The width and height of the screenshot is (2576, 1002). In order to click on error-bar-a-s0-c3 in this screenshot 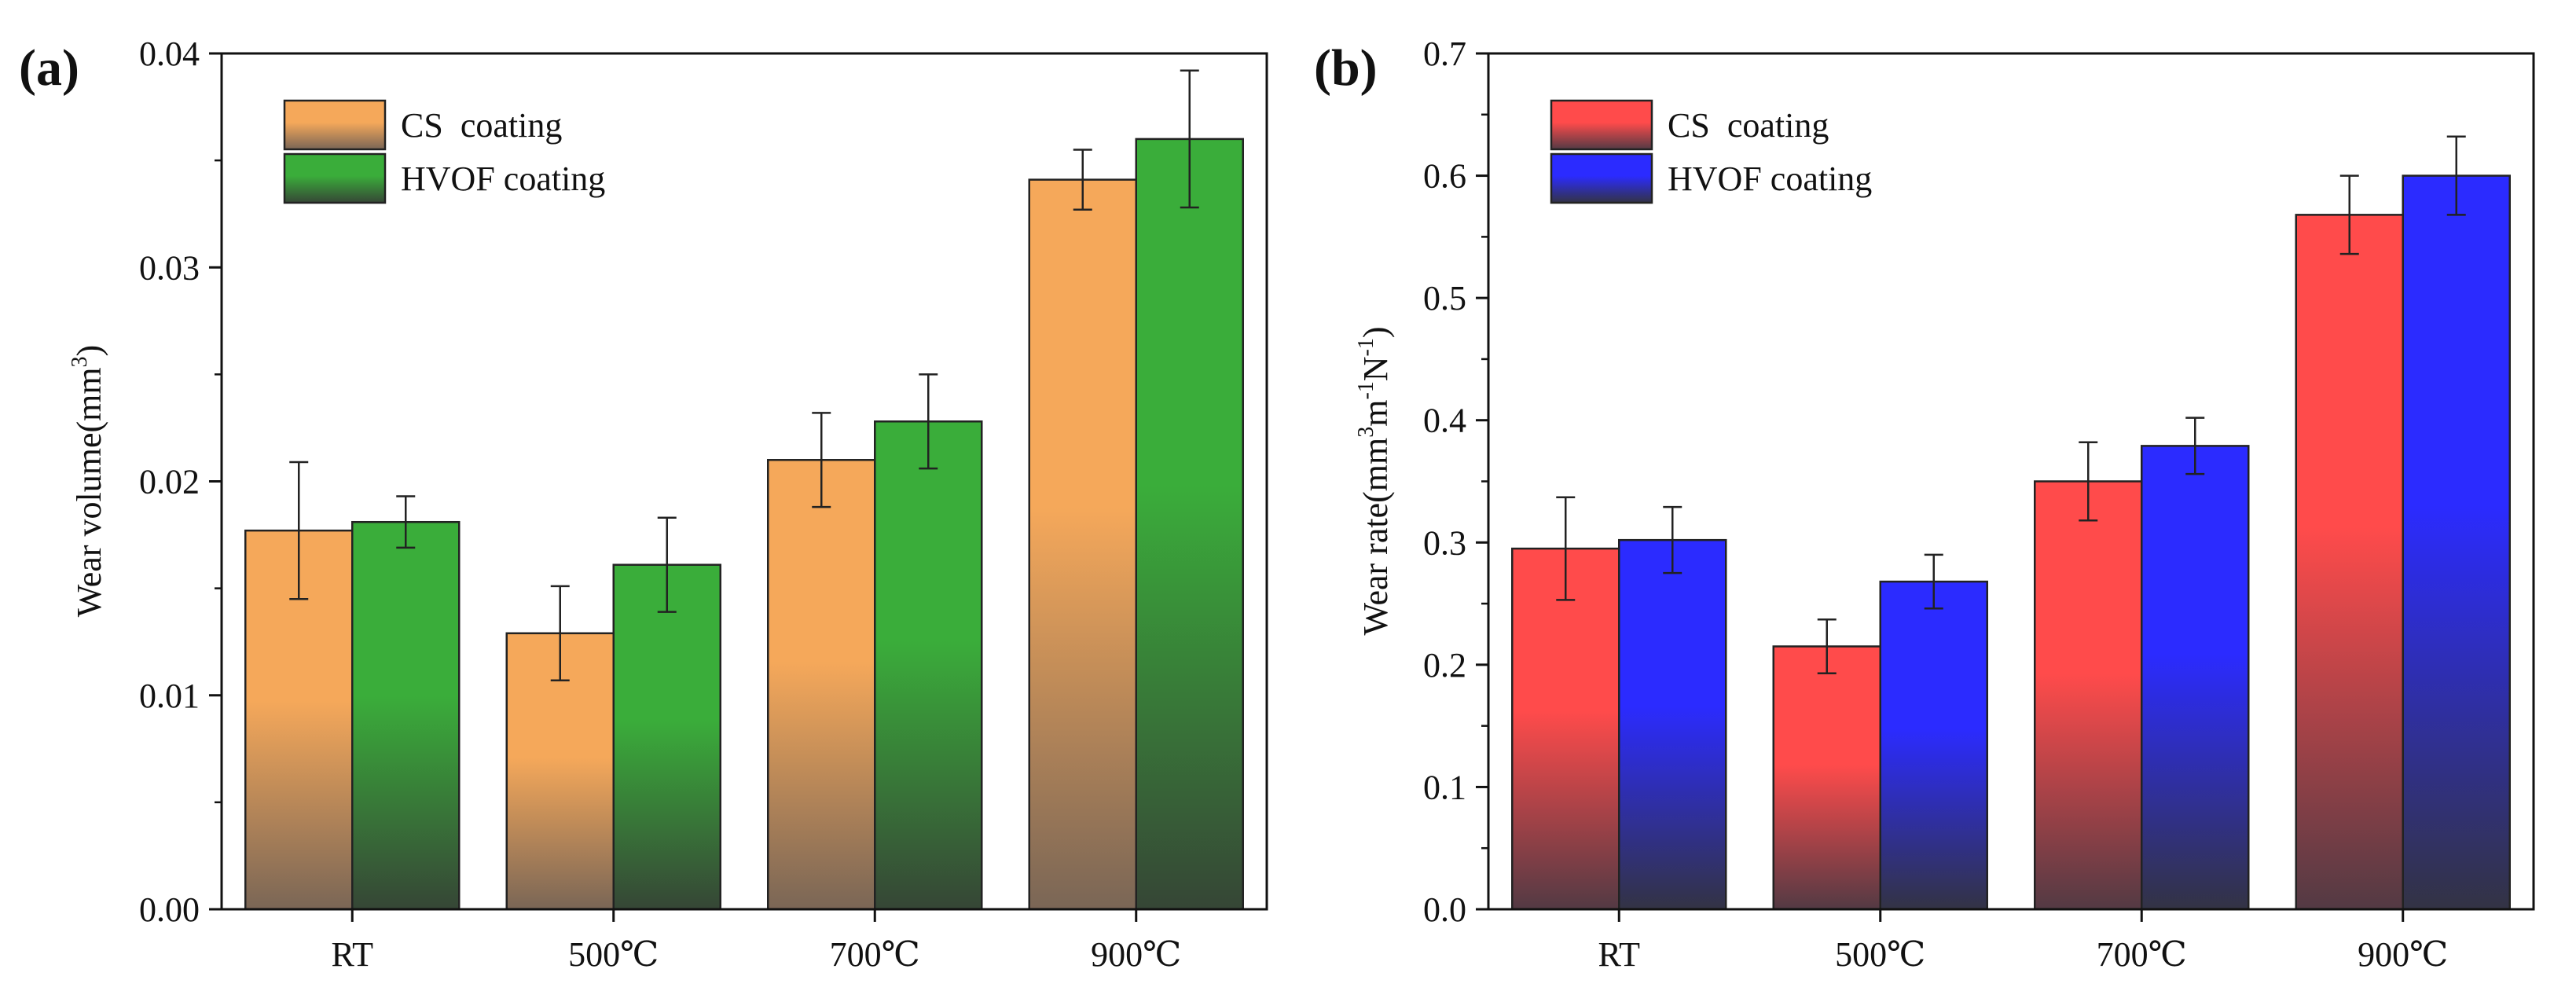, I will do `click(1082, 180)`.